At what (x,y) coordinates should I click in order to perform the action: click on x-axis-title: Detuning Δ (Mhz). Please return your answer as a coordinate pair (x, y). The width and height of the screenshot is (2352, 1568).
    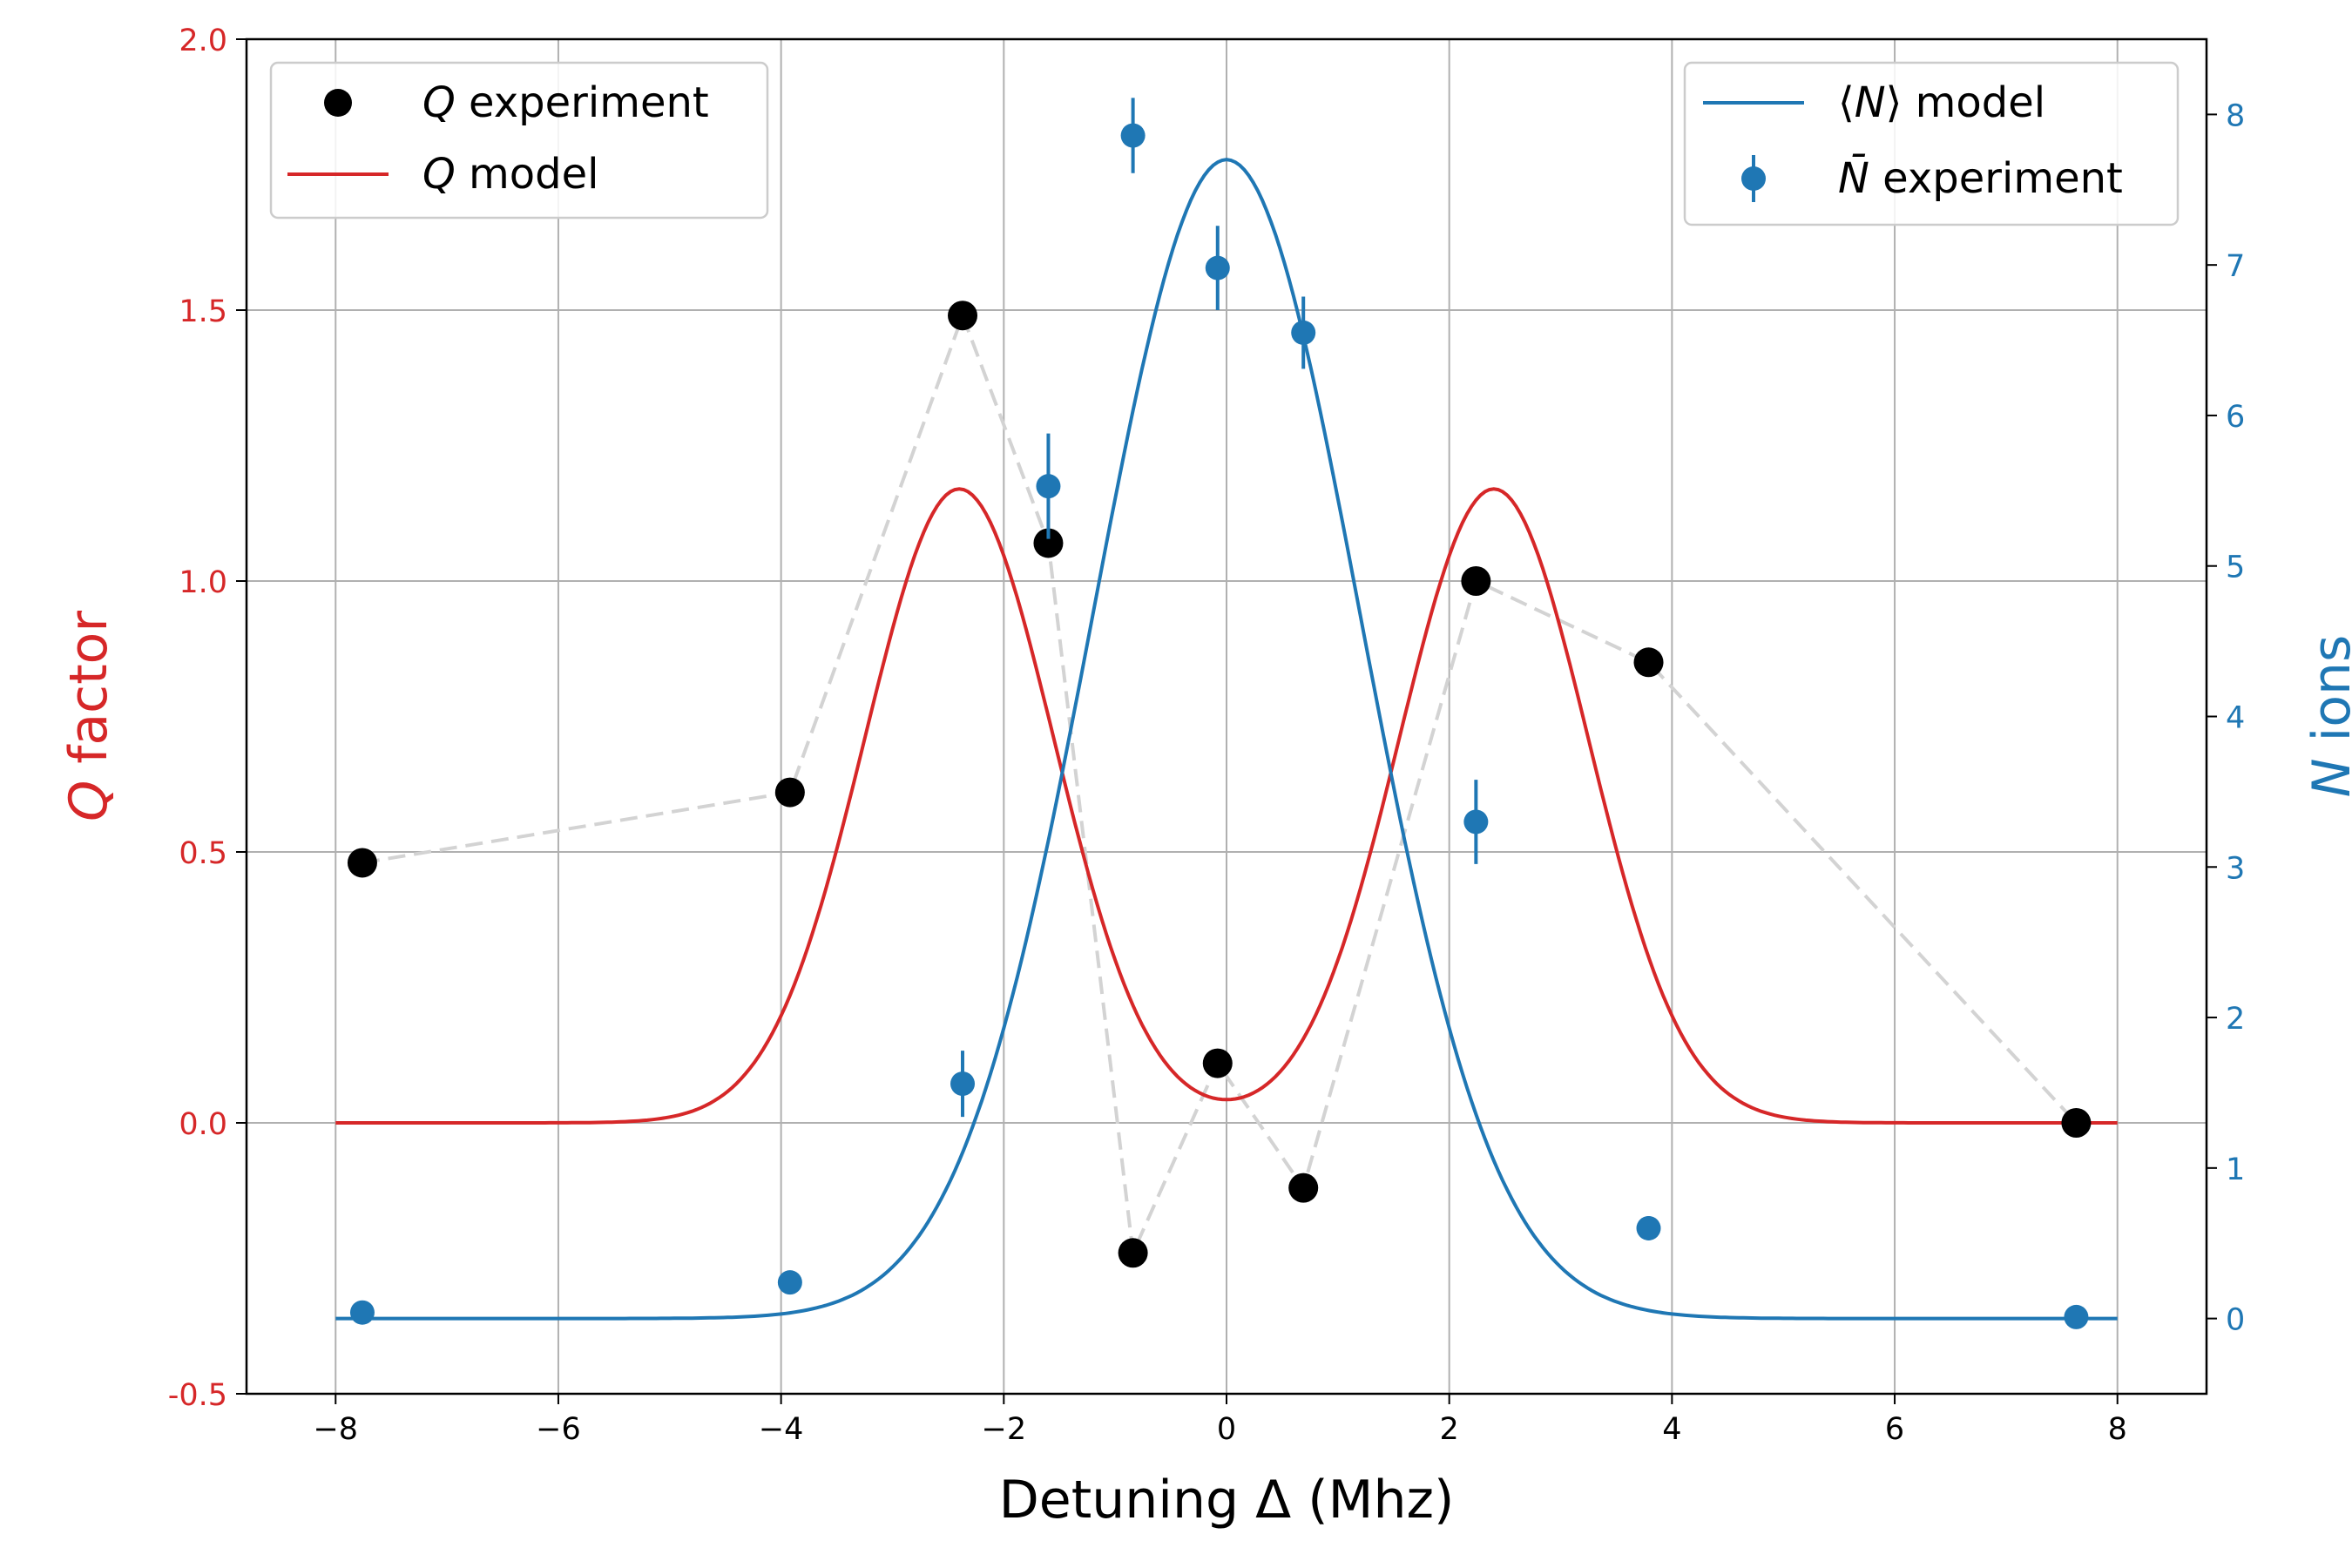
    Looking at the image, I should click on (1227, 1500).